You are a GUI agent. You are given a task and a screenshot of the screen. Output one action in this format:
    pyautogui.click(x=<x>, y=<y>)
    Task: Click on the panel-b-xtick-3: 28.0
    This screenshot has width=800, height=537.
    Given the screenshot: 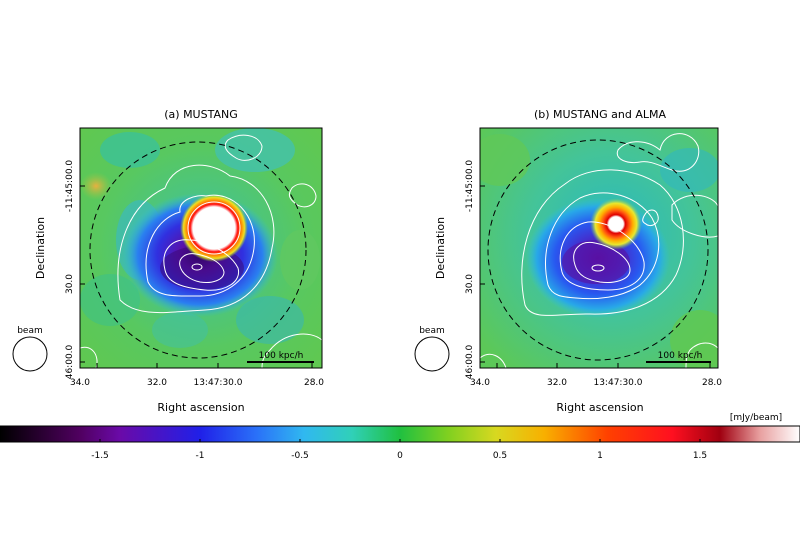 What is the action you would take?
    pyautogui.click(x=712, y=383)
    